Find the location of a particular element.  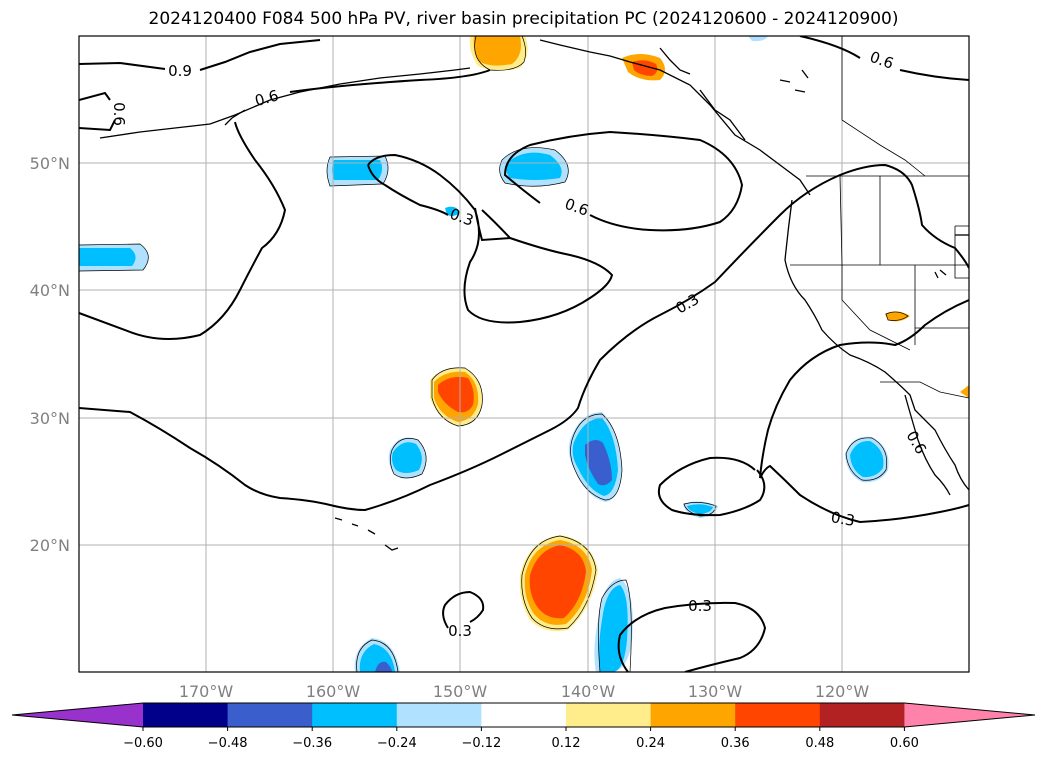

svg-text: 0.9 is located at coordinates (180, 71).